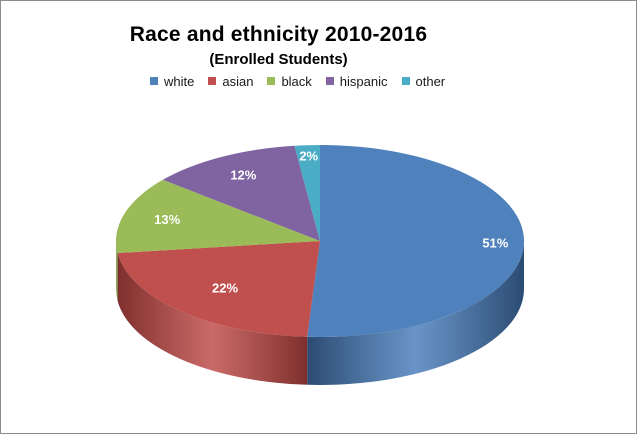  I want to click on legend-item-asian: asian, so click(230, 81).